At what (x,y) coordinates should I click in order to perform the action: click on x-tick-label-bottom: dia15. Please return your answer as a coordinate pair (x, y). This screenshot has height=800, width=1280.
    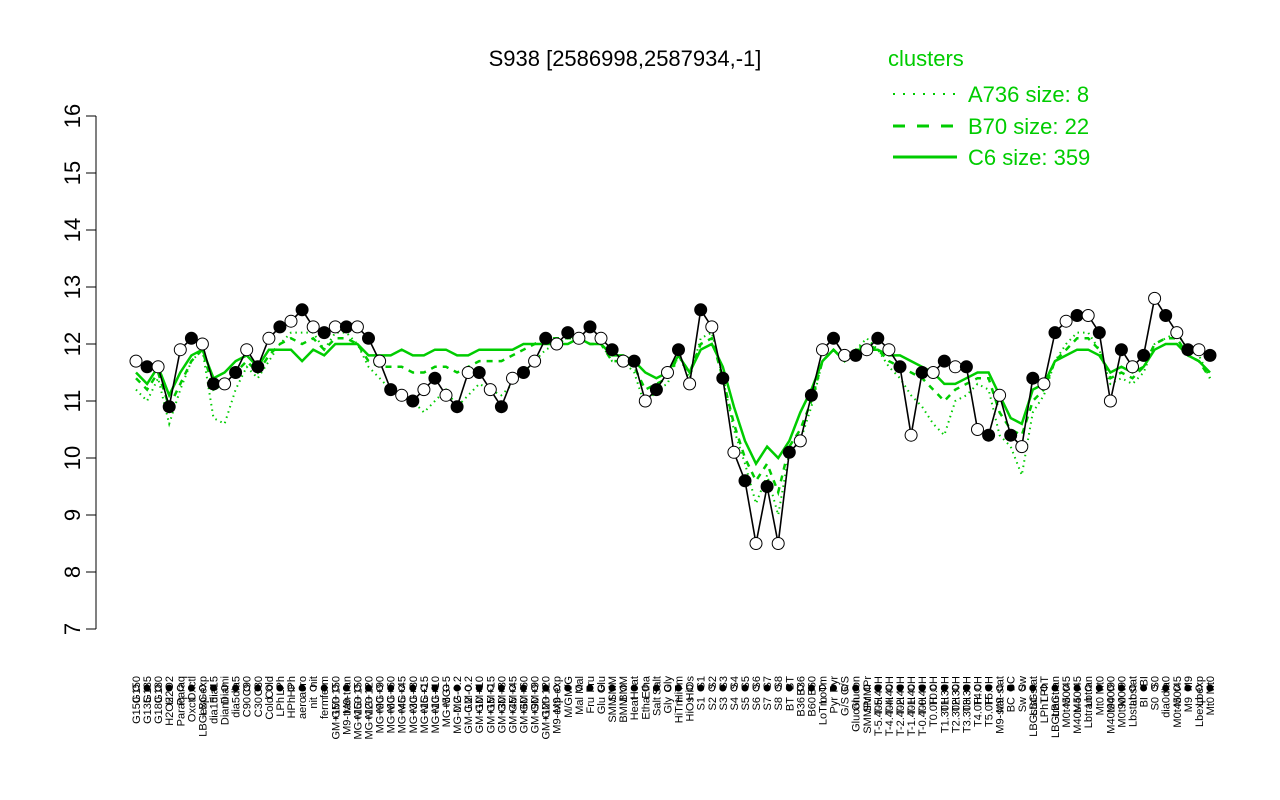
    Looking at the image, I should click on (215, 710).